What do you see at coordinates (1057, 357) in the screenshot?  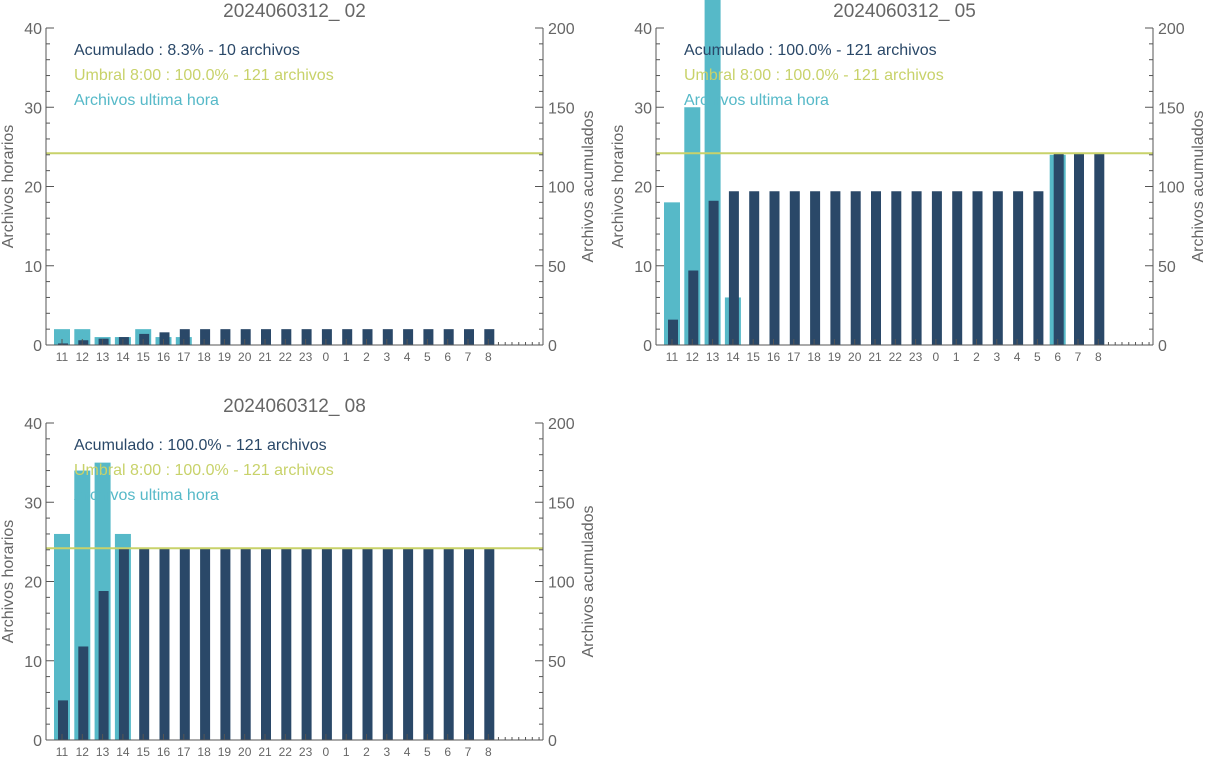 I see `x-tick-label-6: 6` at bounding box center [1057, 357].